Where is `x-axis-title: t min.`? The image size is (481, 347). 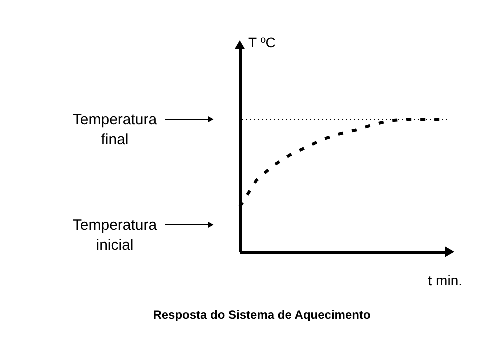
x-axis-title: t min. is located at coordinates (445, 280).